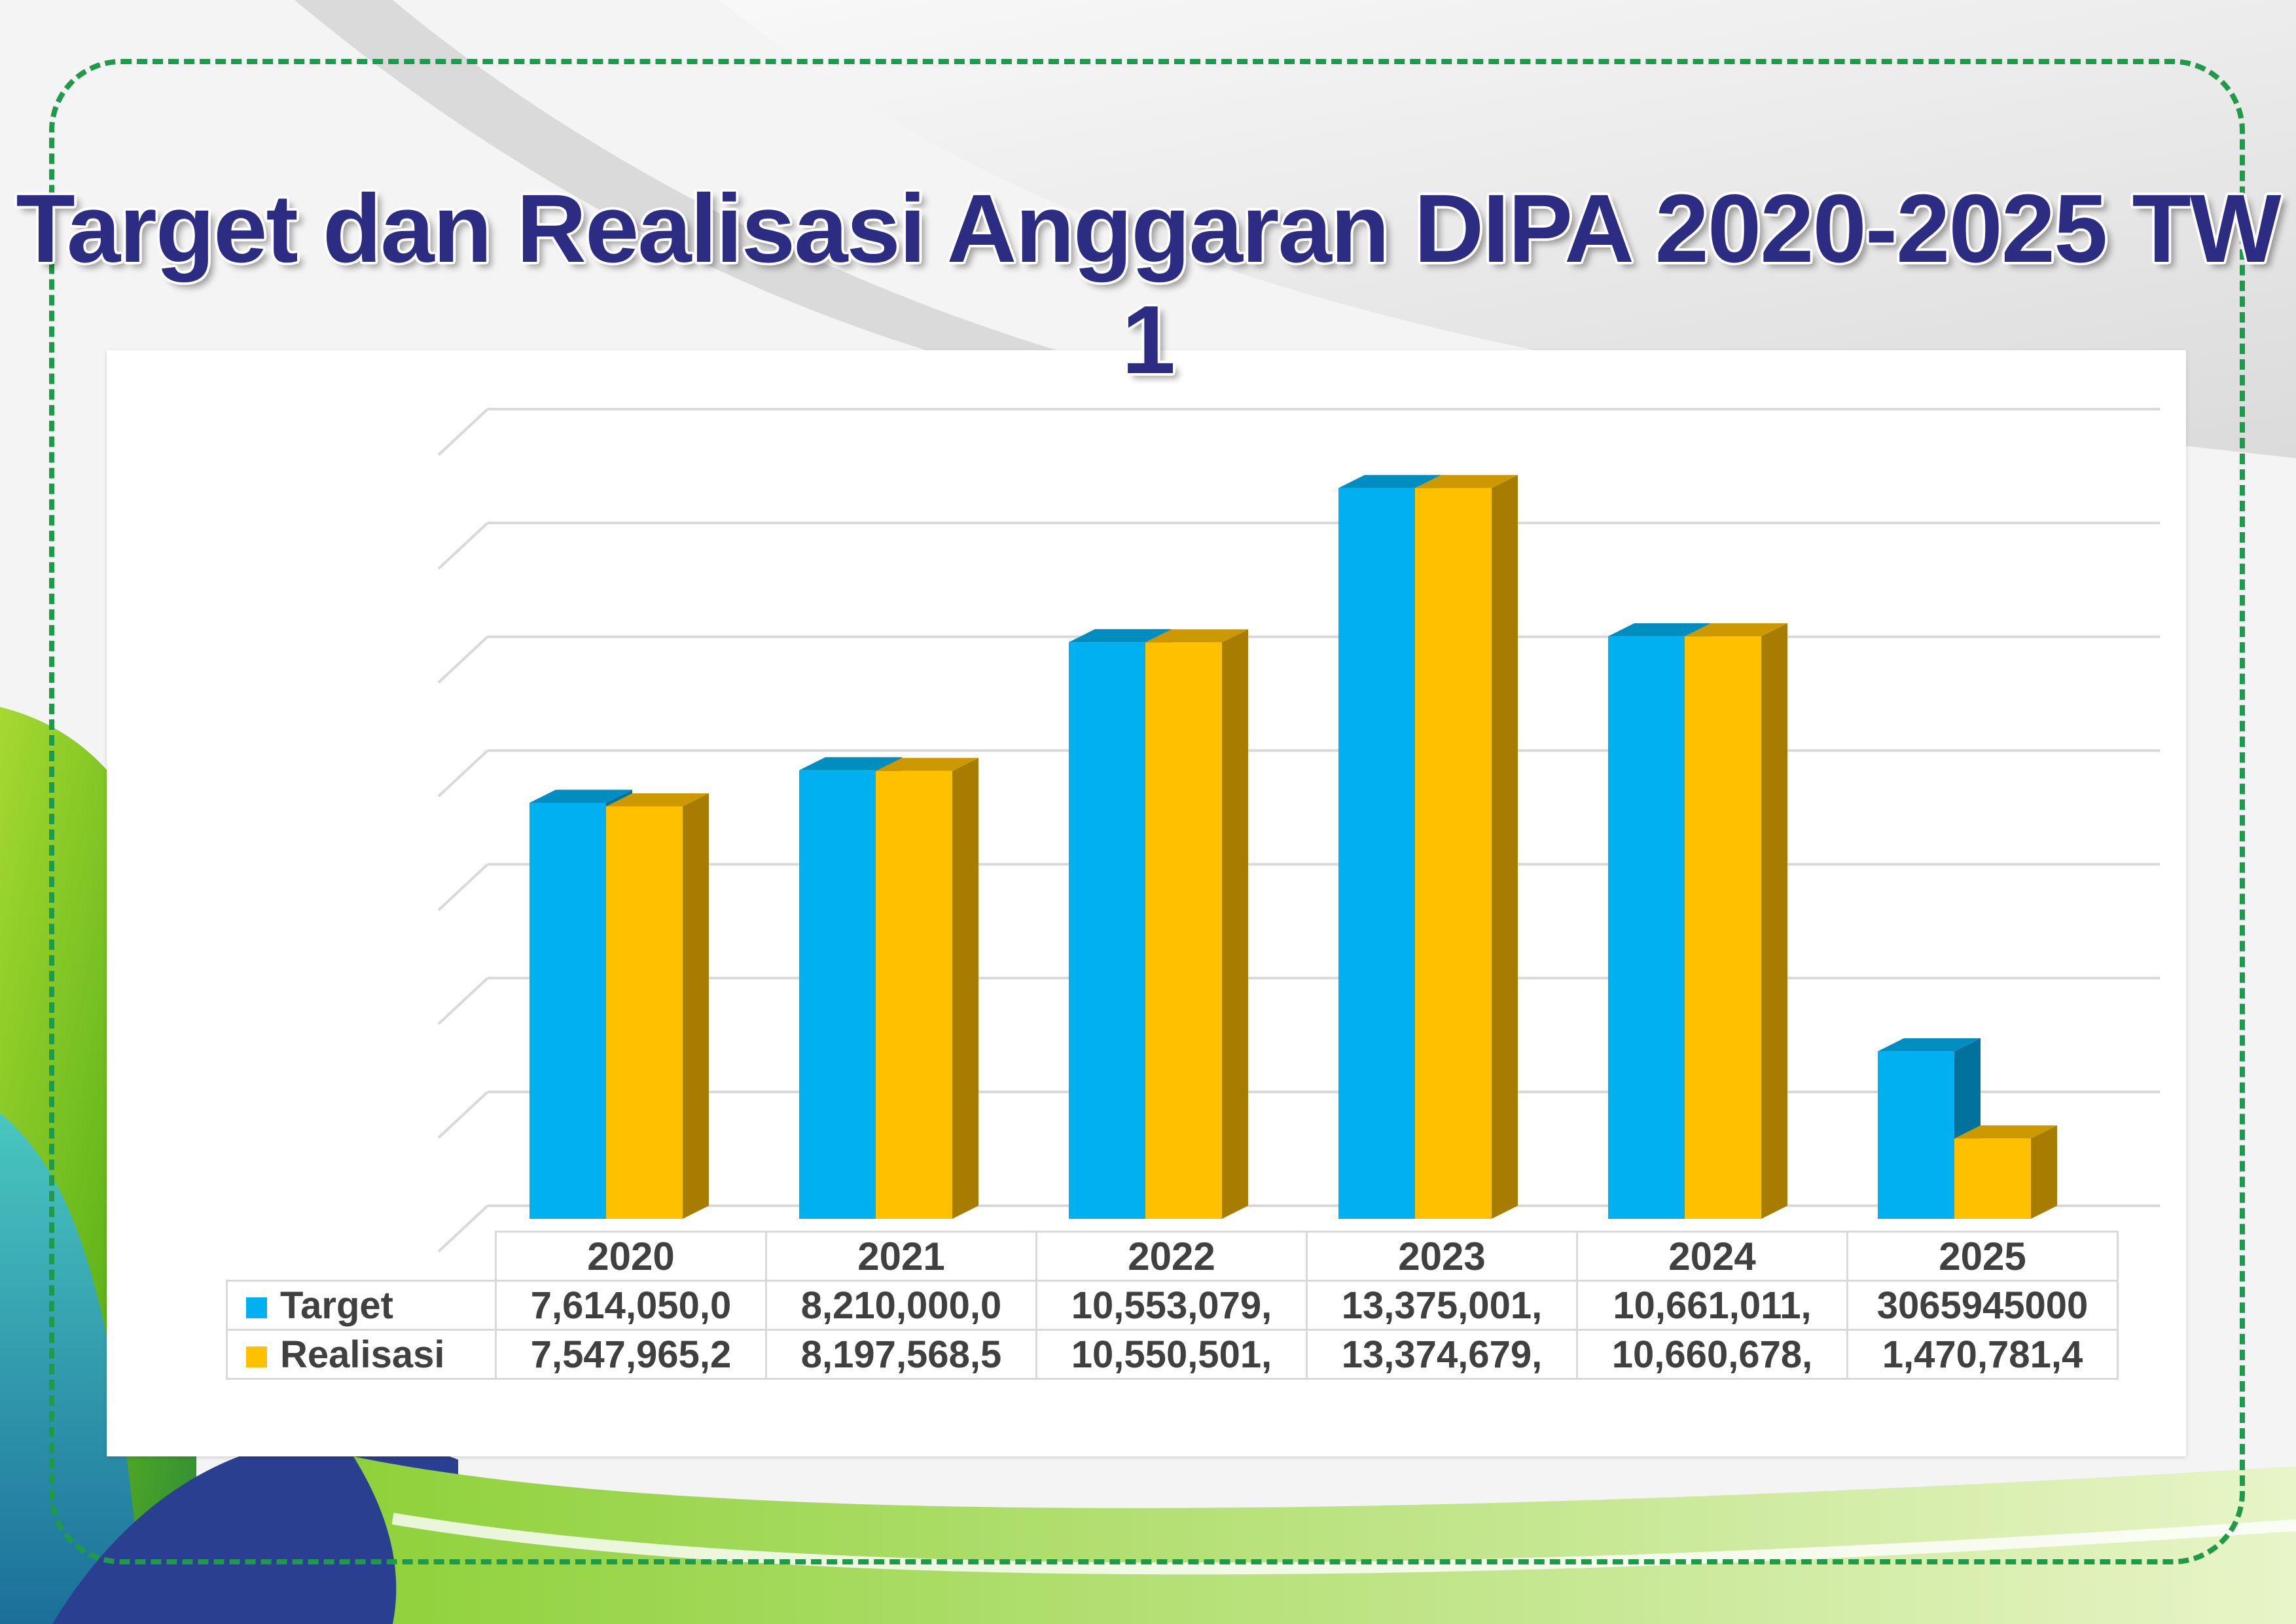  I want to click on table-cell: 13,374,679,, so click(1442, 1354).